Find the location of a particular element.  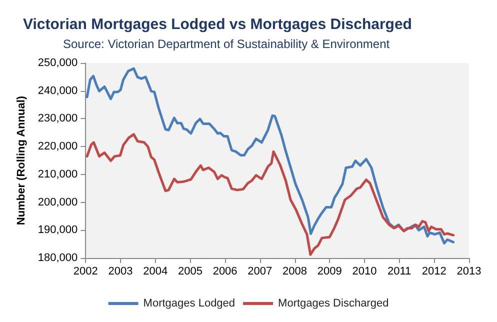

y-tick-label: 240,000 is located at coordinates (58, 90).